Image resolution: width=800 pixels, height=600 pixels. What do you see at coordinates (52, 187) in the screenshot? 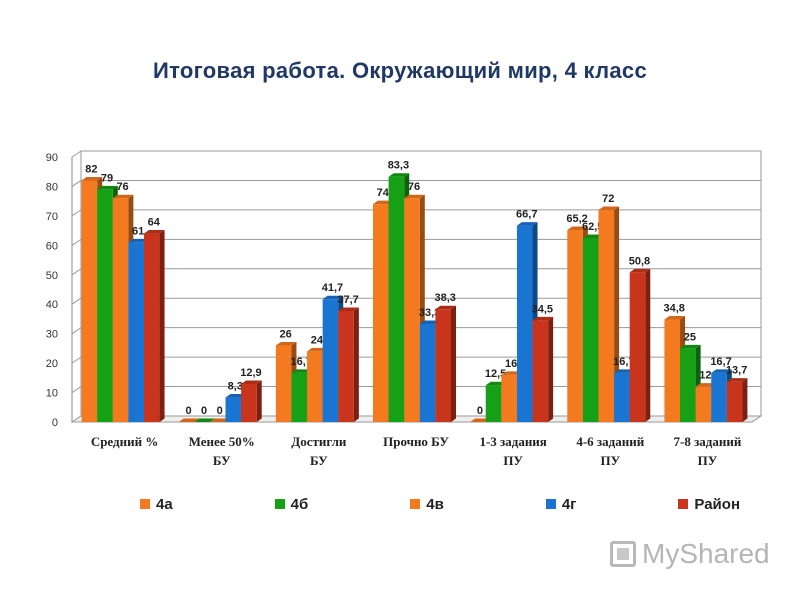
I see `y-tick-label: 80` at bounding box center [52, 187].